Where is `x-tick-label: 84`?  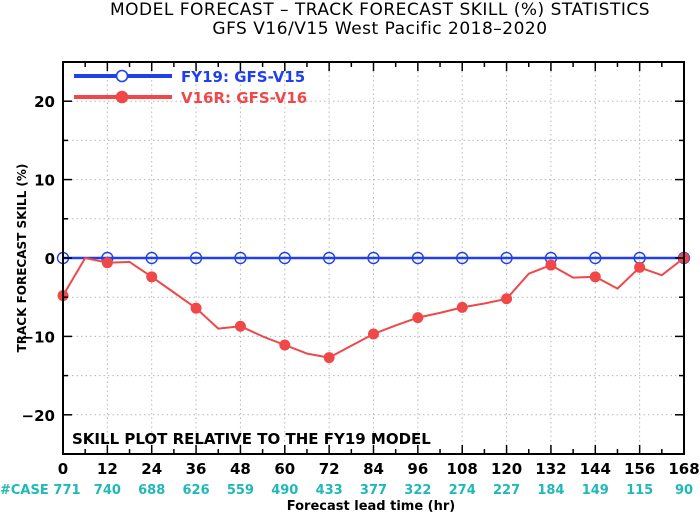 x-tick-label: 84 is located at coordinates (373, 469).